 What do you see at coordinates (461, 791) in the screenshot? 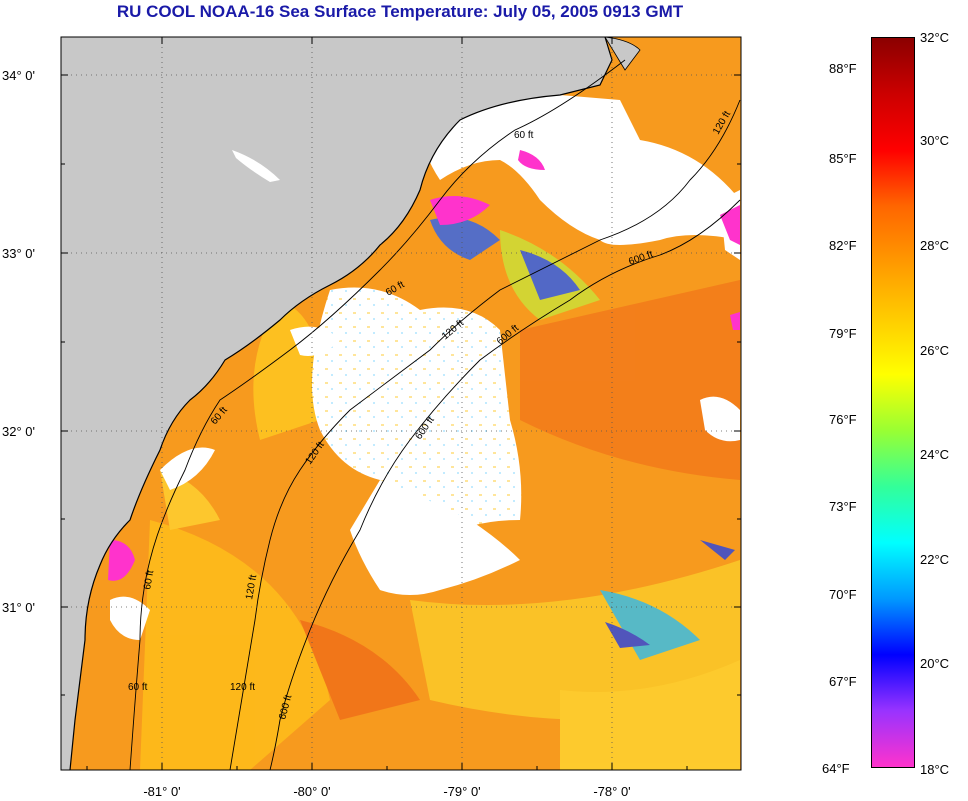
I see `lon-label-79: -79° 0'` at bounding box center [461, 791].